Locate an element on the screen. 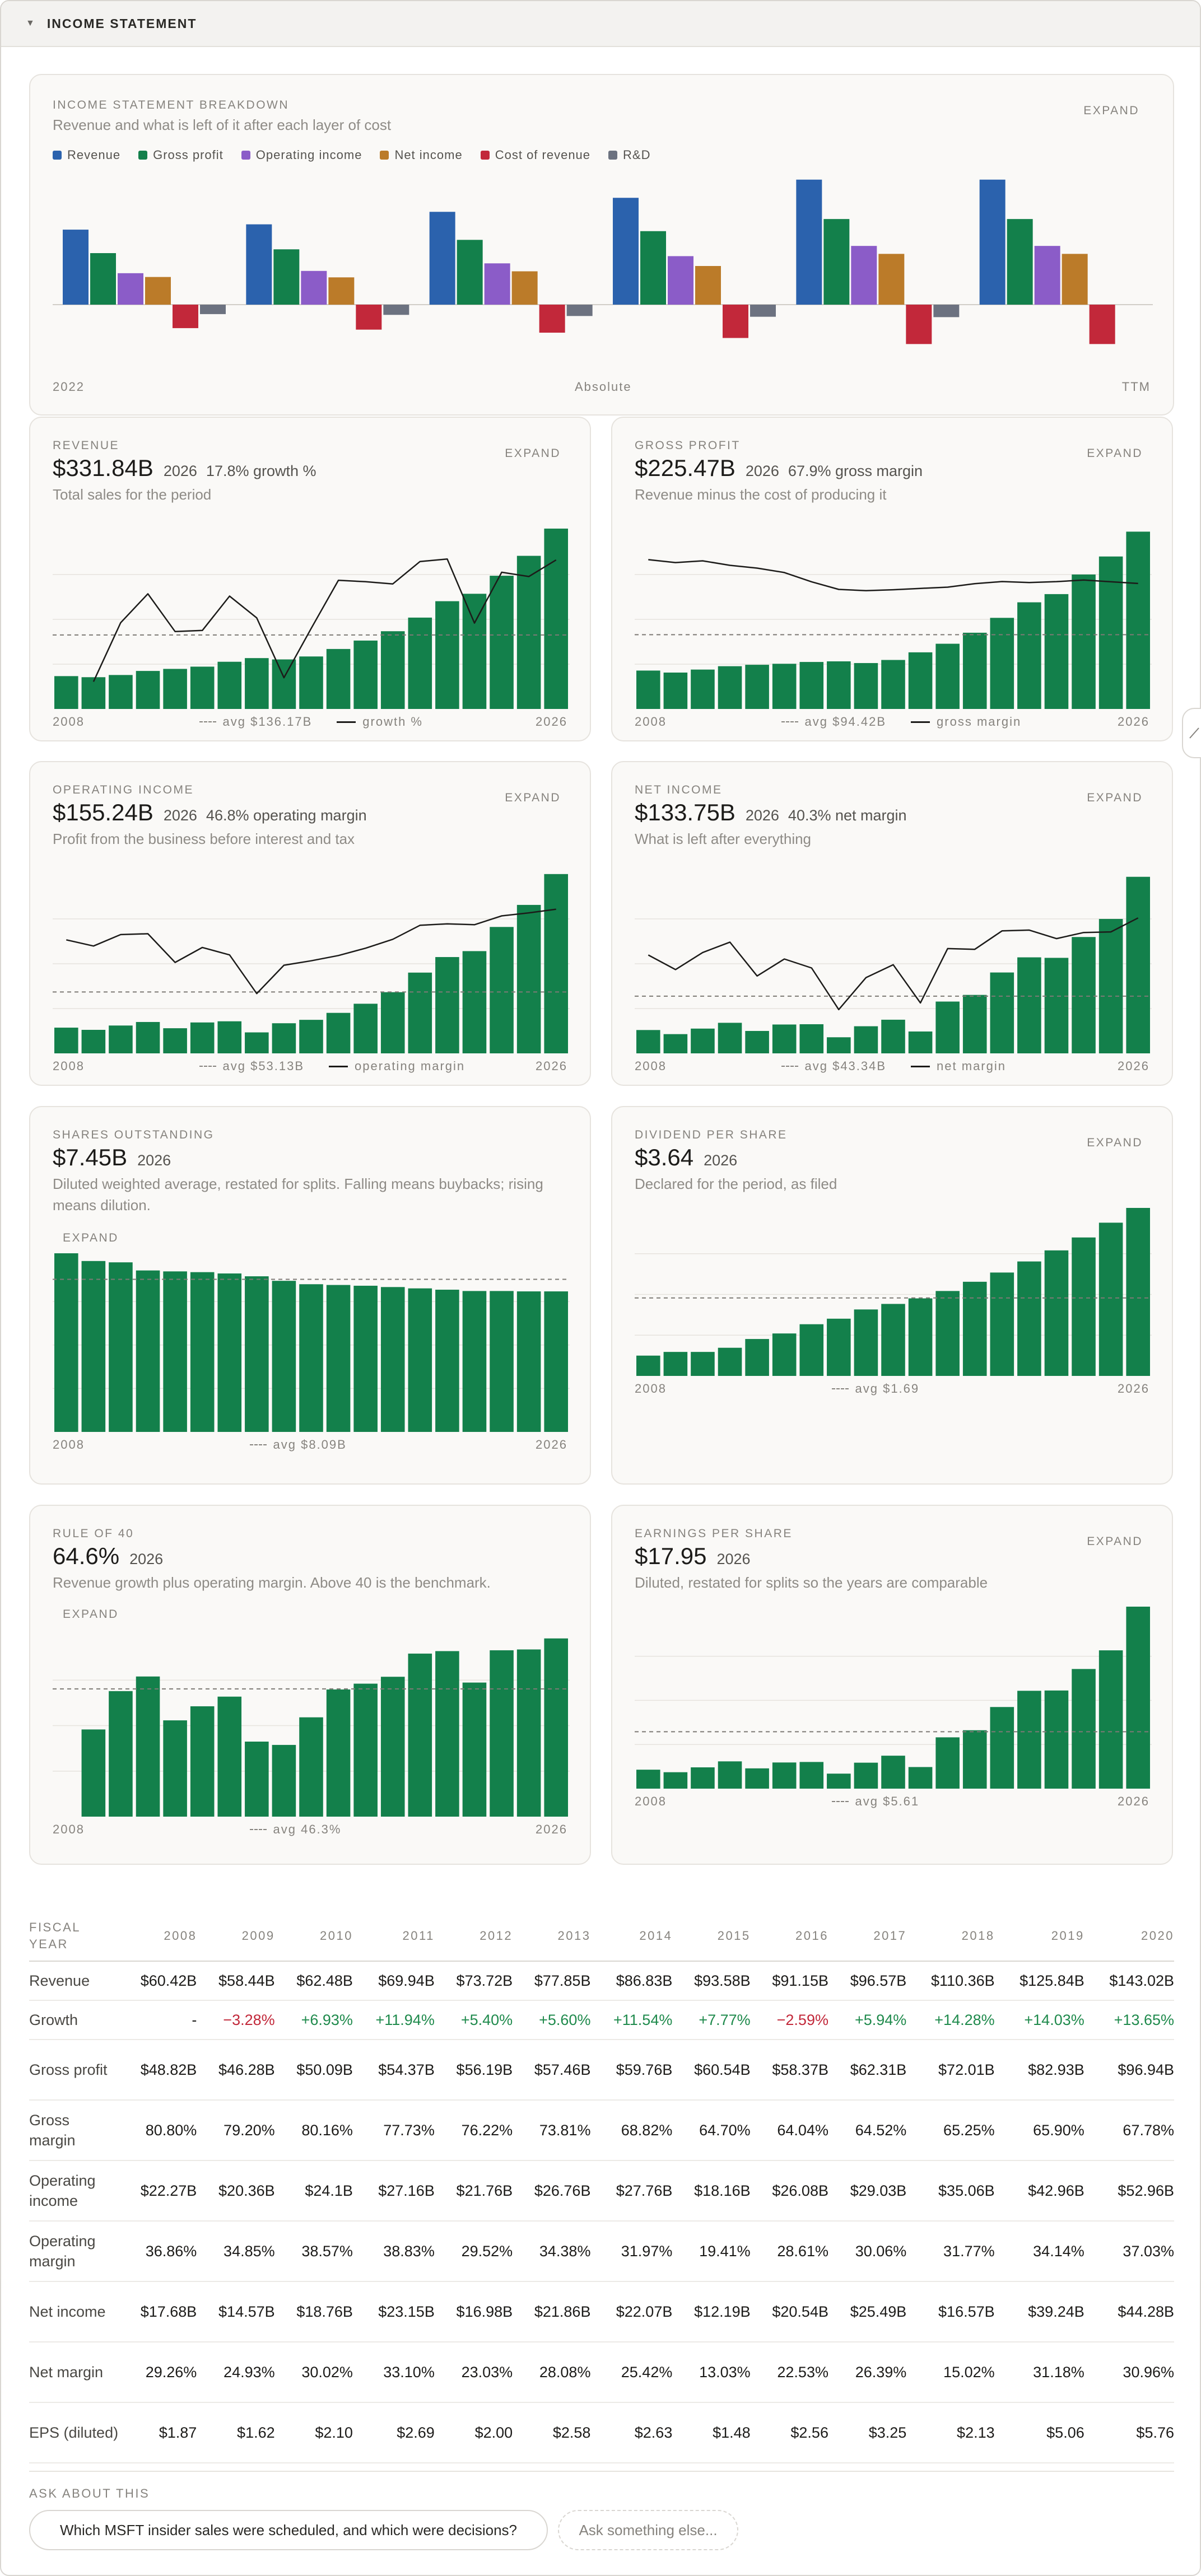 The width and height of the screenshot is (1201, 2576). table-cell: $42.96B is located at coordinates (1039, 2191).